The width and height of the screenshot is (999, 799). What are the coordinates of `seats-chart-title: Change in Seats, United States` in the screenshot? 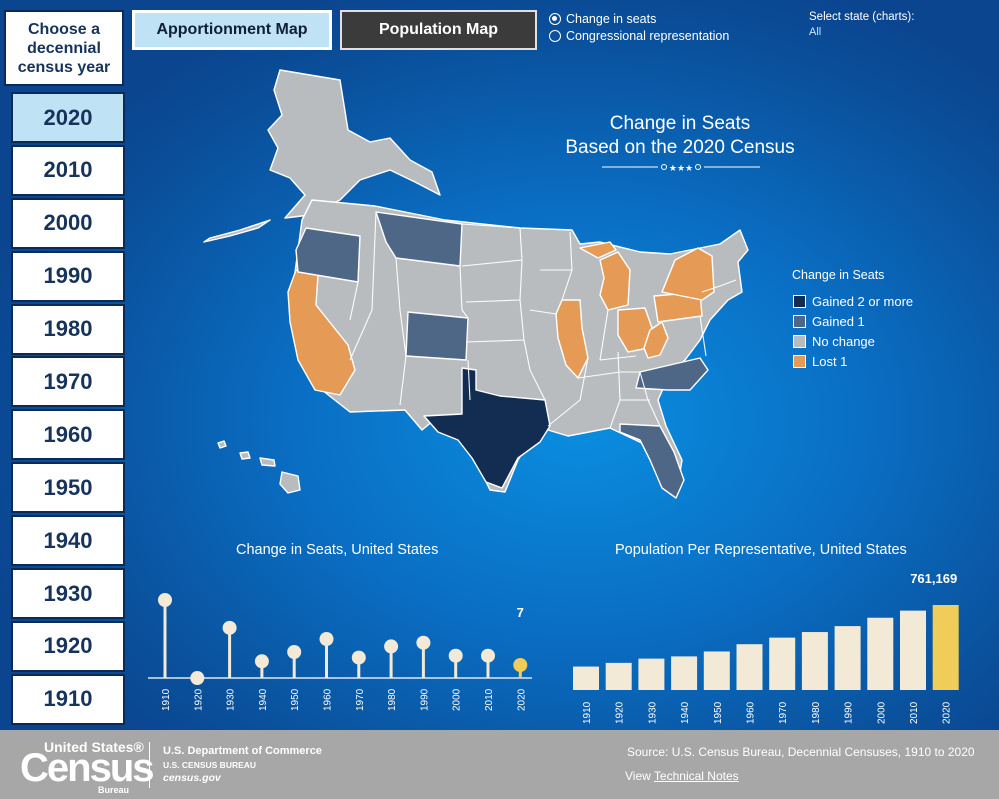 It's located at (337, 550).